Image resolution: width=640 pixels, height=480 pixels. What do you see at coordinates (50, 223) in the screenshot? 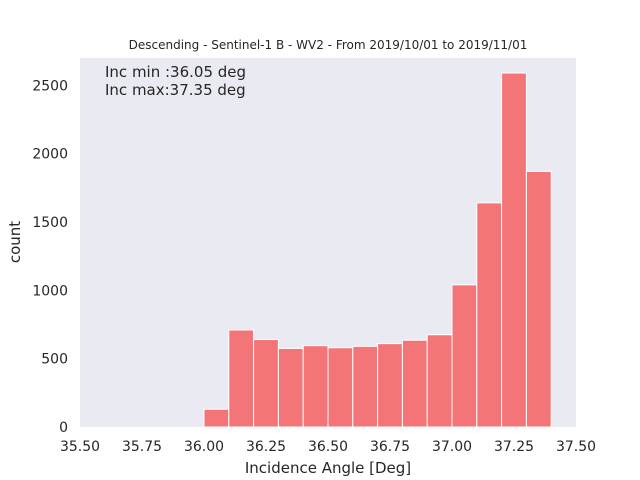
I see `y-tick-label: 1500` at bounding box center [50, 223].